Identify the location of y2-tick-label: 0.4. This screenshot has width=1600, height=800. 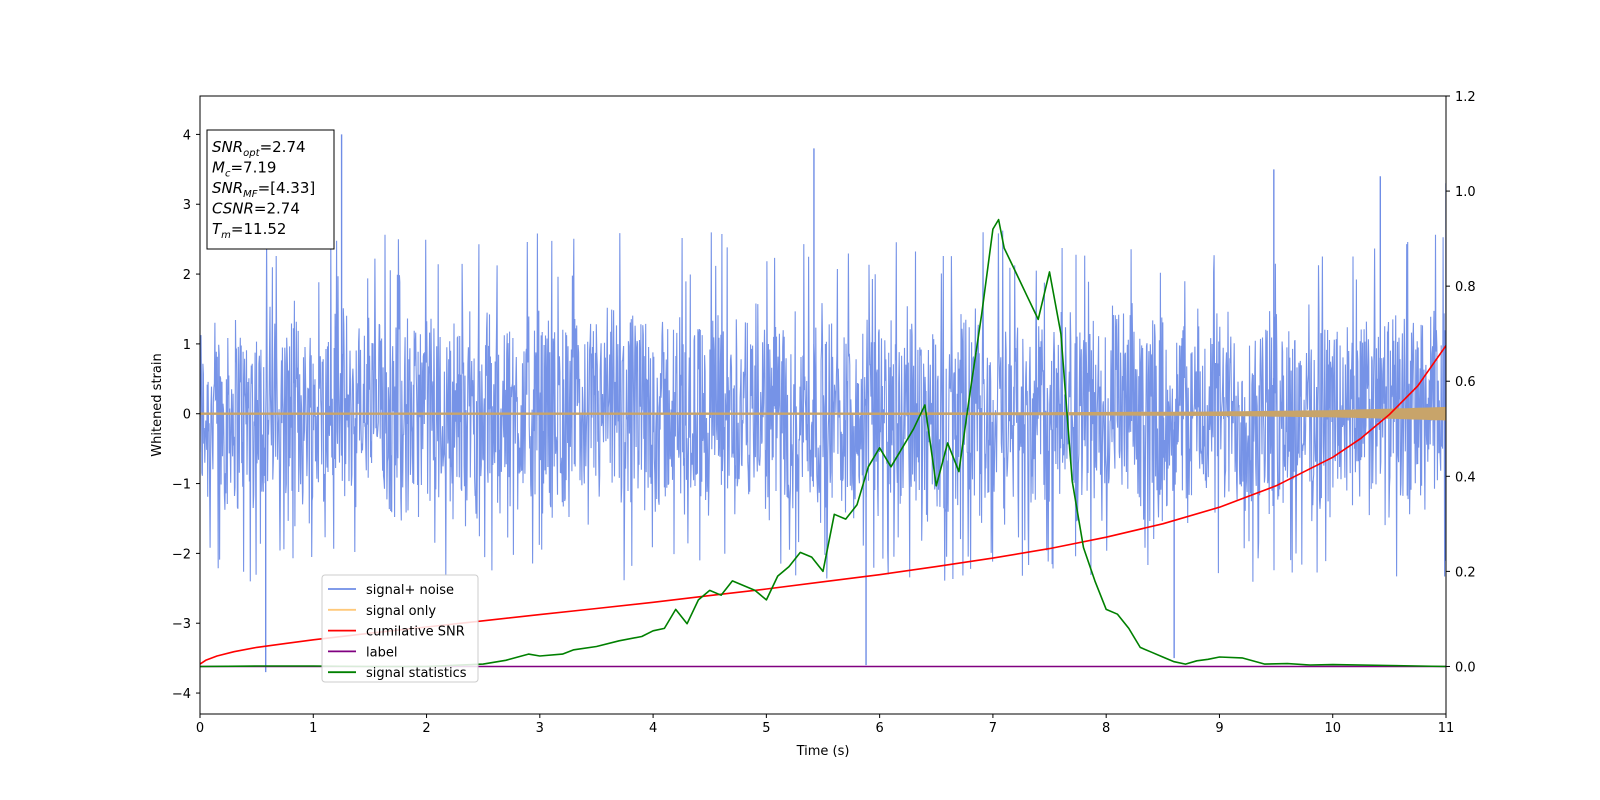
(1465, 477).